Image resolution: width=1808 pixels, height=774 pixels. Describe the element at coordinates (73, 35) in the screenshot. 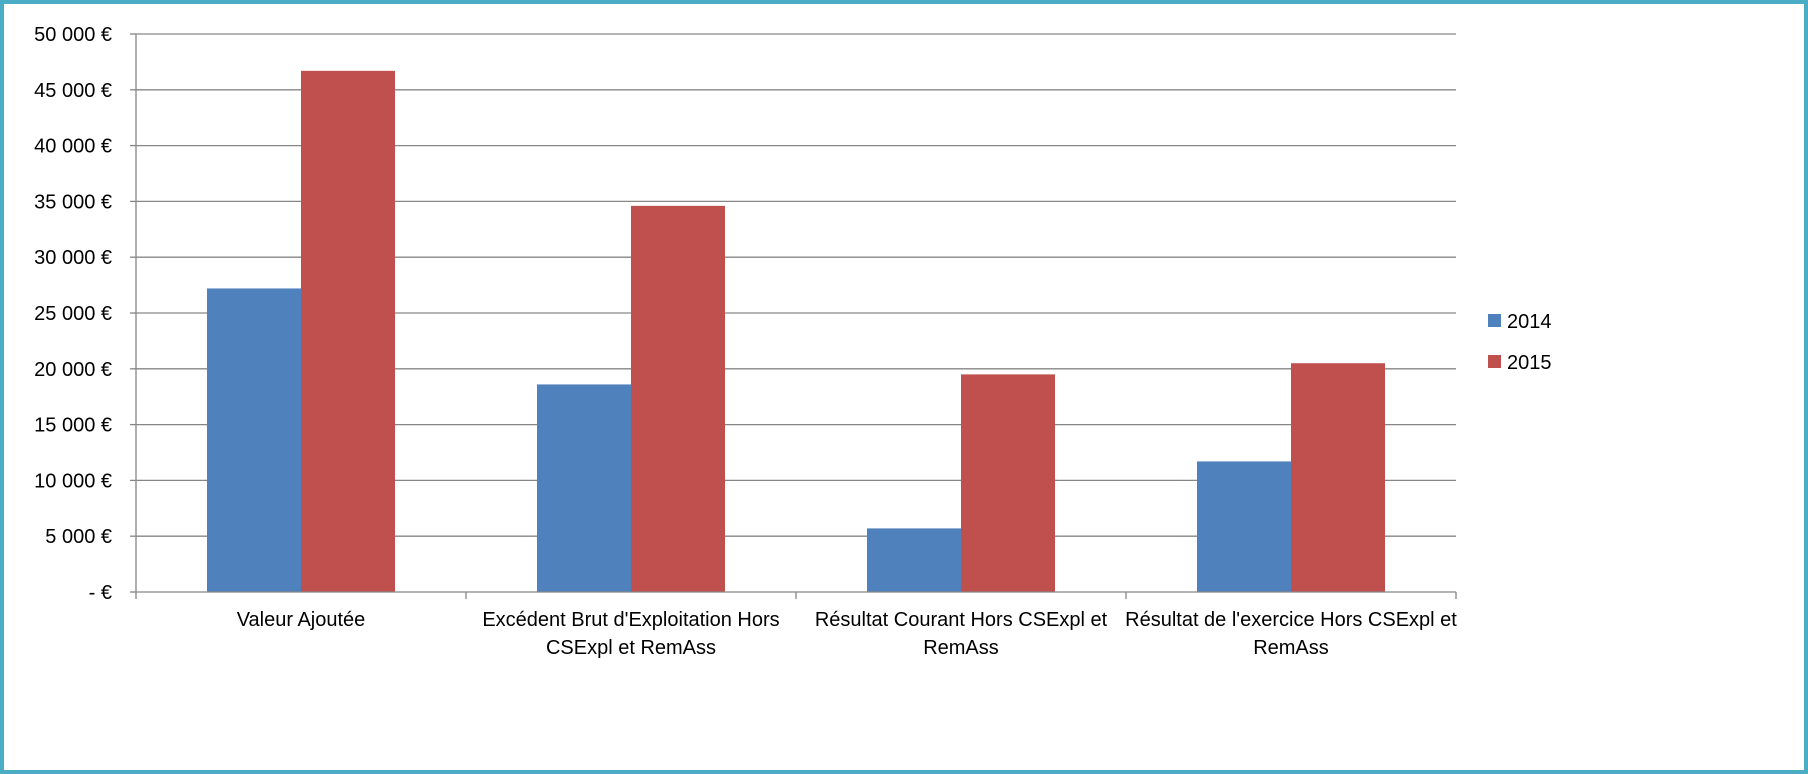

I see `y-tick-label: 50 000 €` at that location.